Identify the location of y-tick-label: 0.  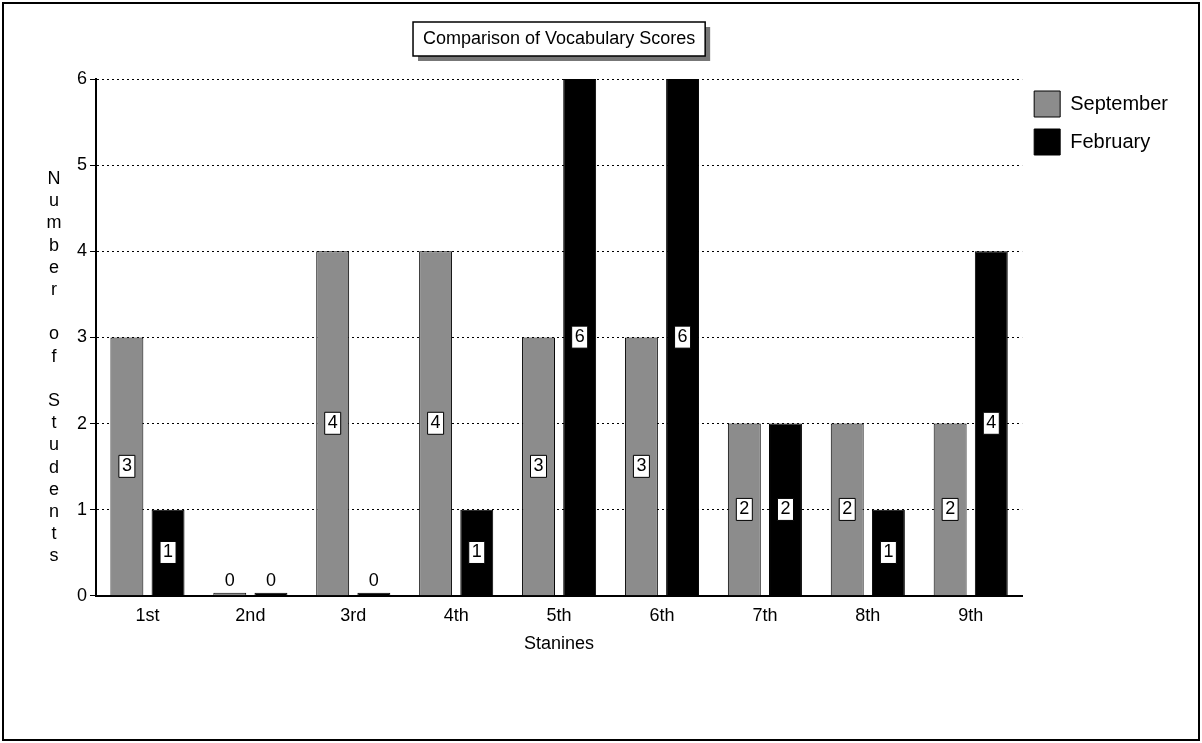
(82, 594).